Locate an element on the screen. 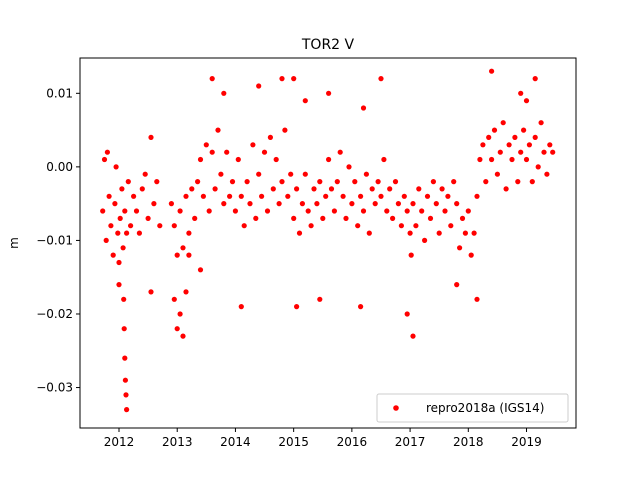 Image resolution: width=640 pixels, height=480 pixels. x-tick-label: 2018 is located at coordinates (468, 442).